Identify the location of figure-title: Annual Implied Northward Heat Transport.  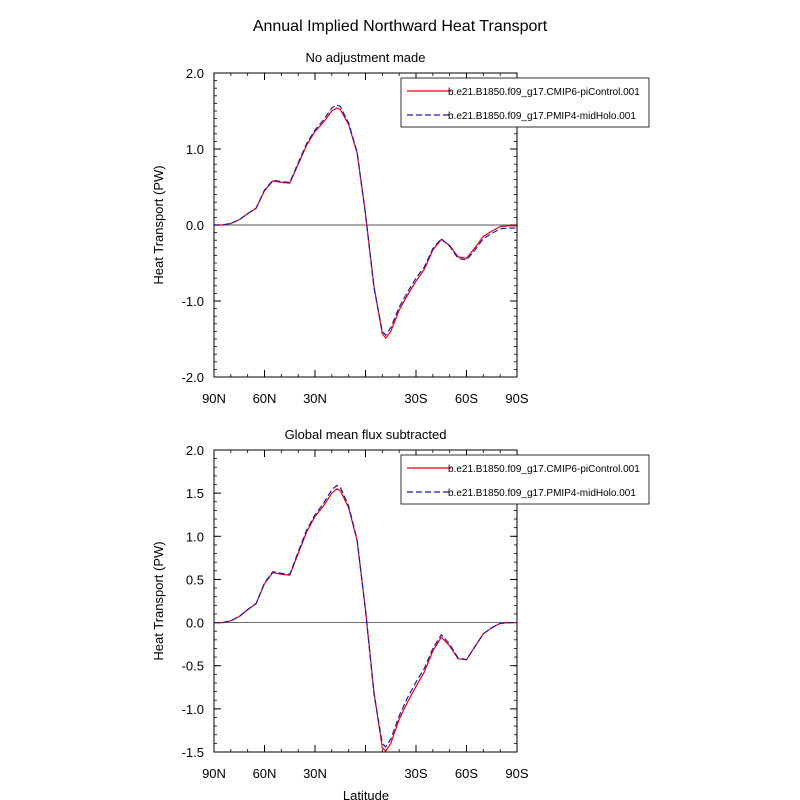
(400, 26).